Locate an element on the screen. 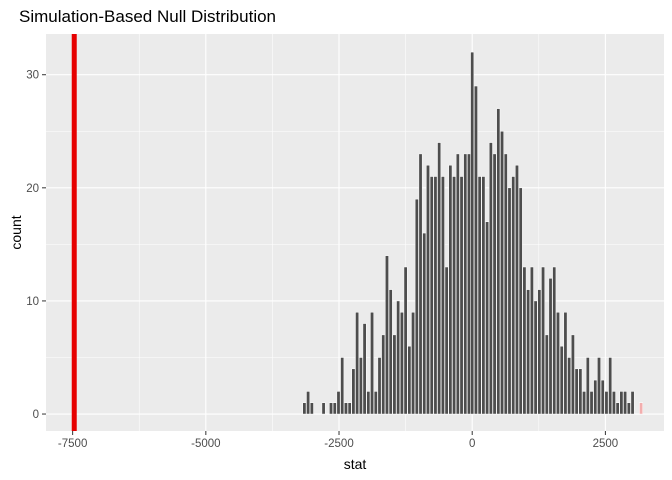 The height and width of the screenshot is (480, 672). x-tick-label: -5000 is located at coordinates (205, 444).